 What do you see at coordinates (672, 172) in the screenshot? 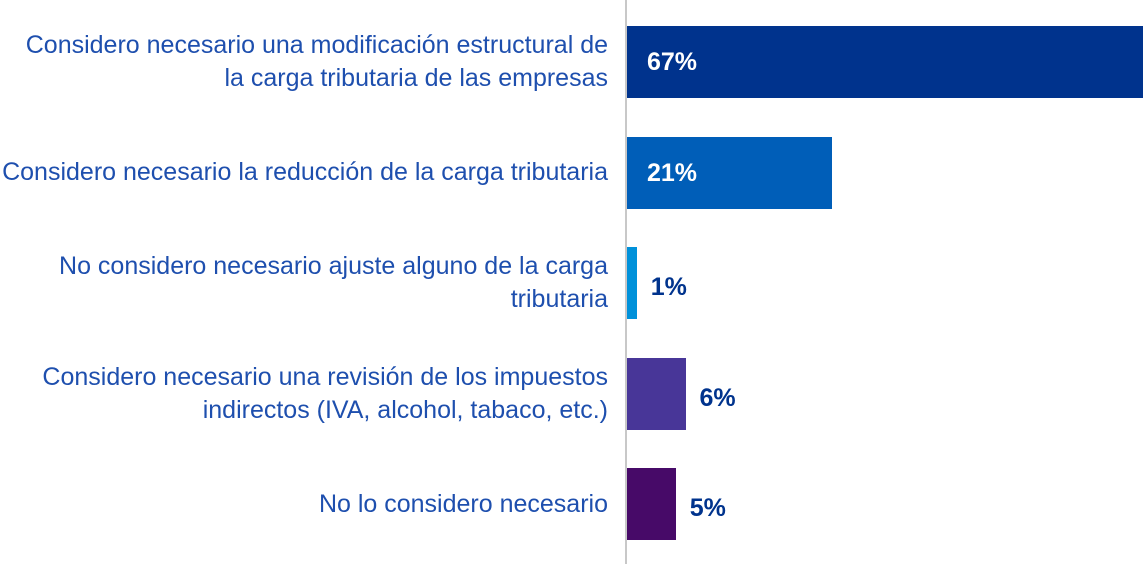
I see `value-label: 21%` at bounding box center [672, 172].